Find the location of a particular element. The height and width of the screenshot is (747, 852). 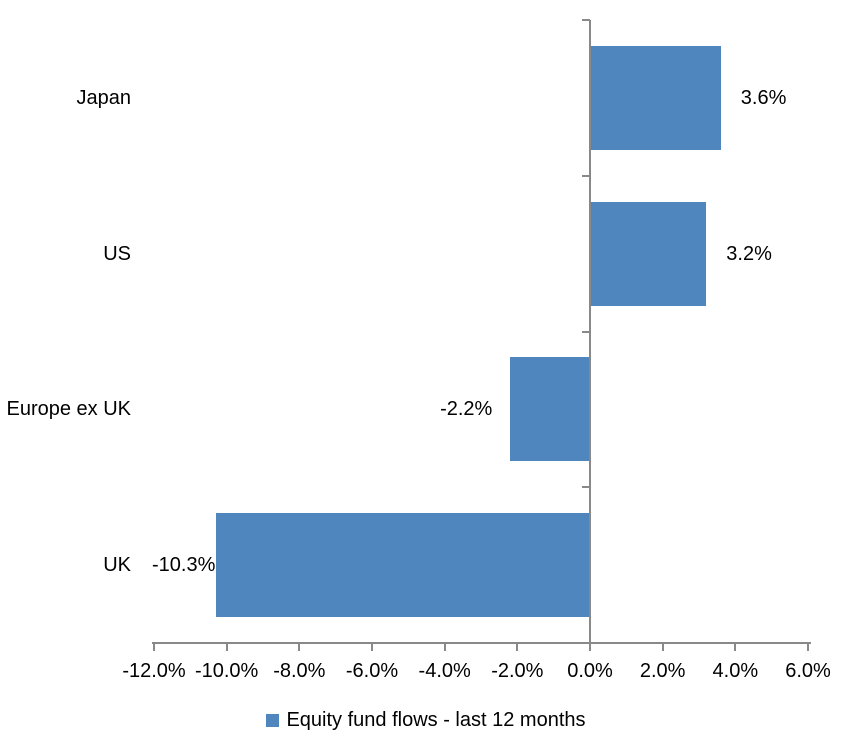

category-label-us: US is located at coordinates (117, 253).